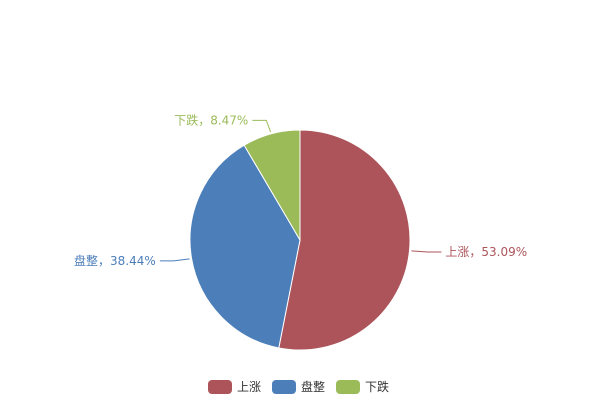  Describe the element at coordinates (234, 386) in the screenshot. I see `legend-item-0: 上涨` at that location.